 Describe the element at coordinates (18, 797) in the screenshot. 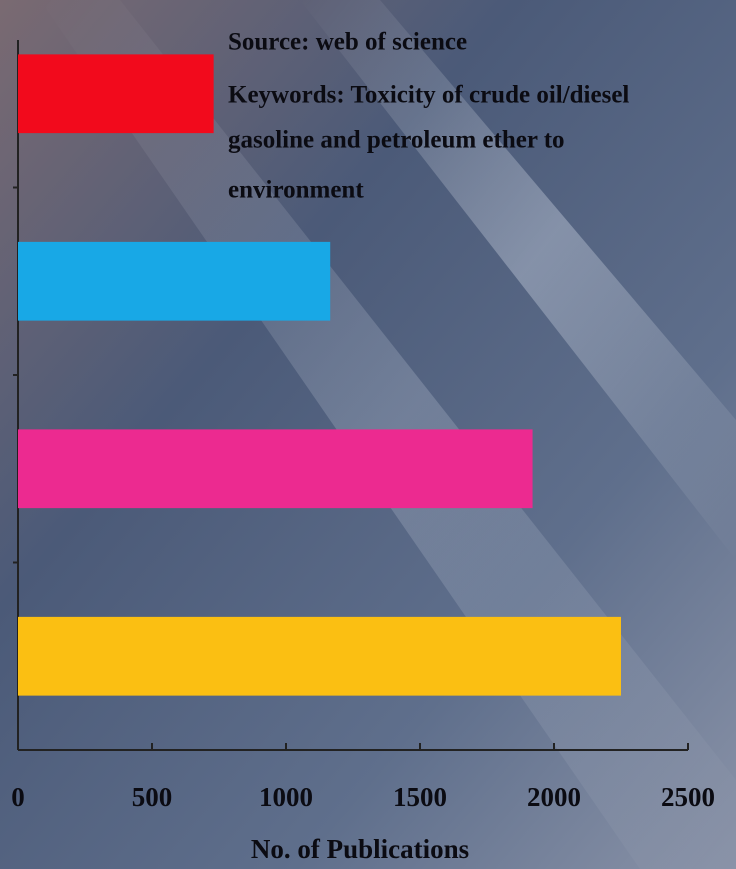

I see `x-tick-label: 0` at that location.